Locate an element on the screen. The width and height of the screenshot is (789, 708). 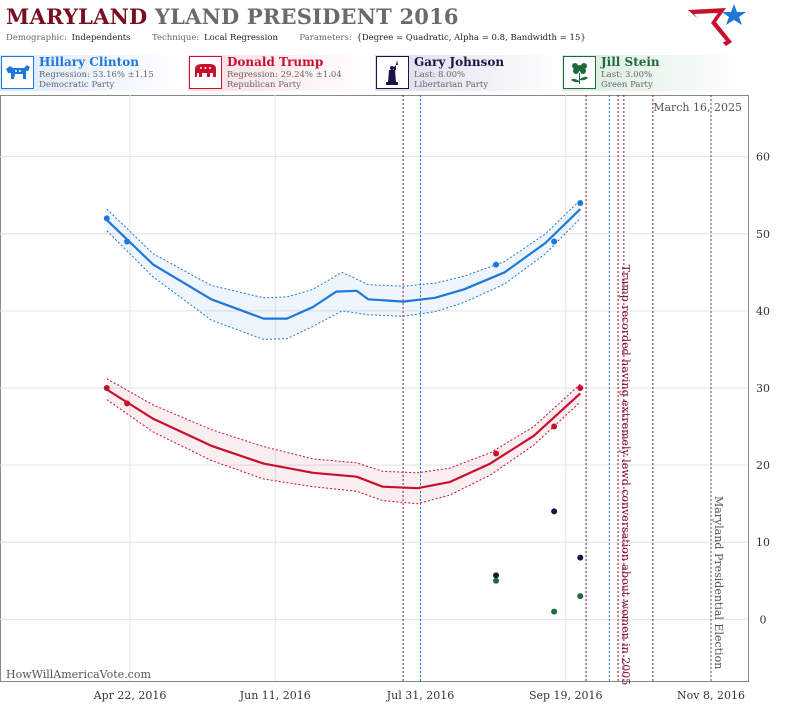
hillary-clinton-lower-bound is located at coordinates (343, 279).